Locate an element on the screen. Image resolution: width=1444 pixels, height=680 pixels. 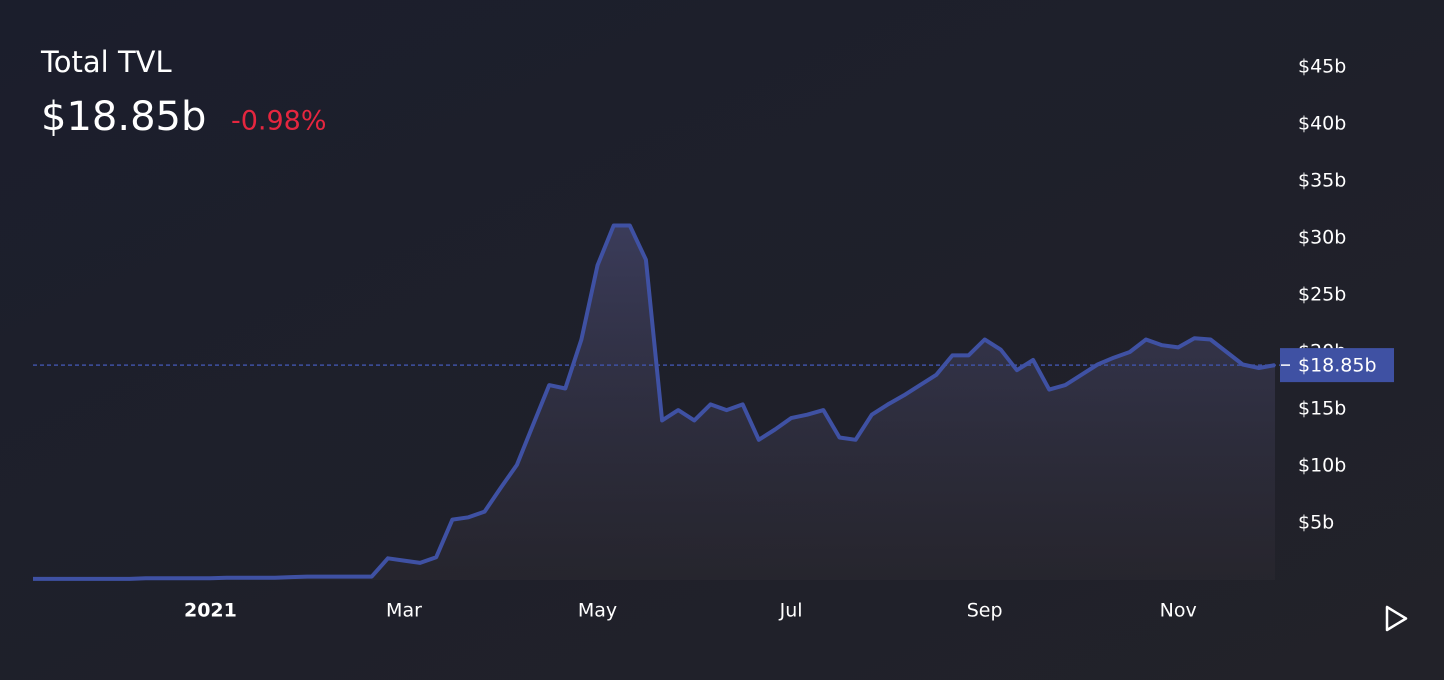
y-tick-label: $30b is located at coordinates (1322, 238).